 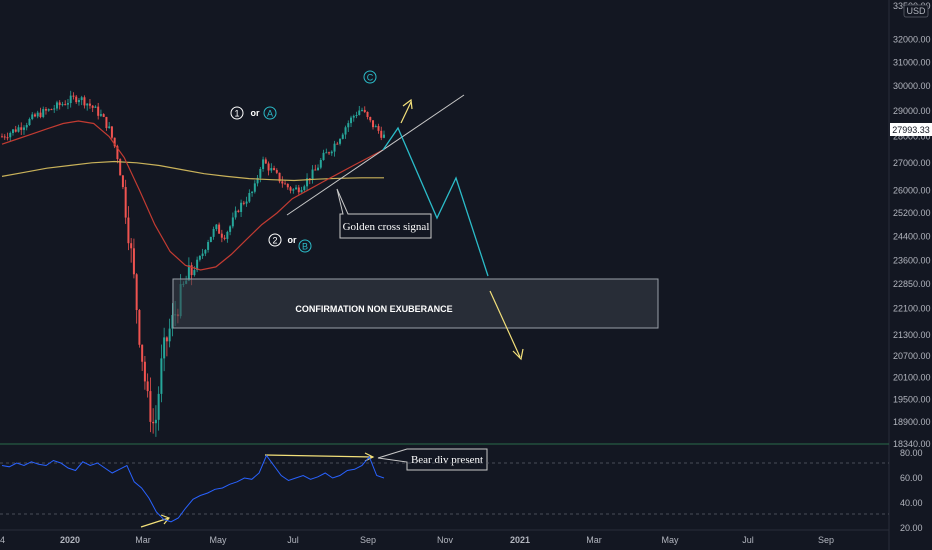 I want to click on bear-div-callout, so click(x=432, y=459).